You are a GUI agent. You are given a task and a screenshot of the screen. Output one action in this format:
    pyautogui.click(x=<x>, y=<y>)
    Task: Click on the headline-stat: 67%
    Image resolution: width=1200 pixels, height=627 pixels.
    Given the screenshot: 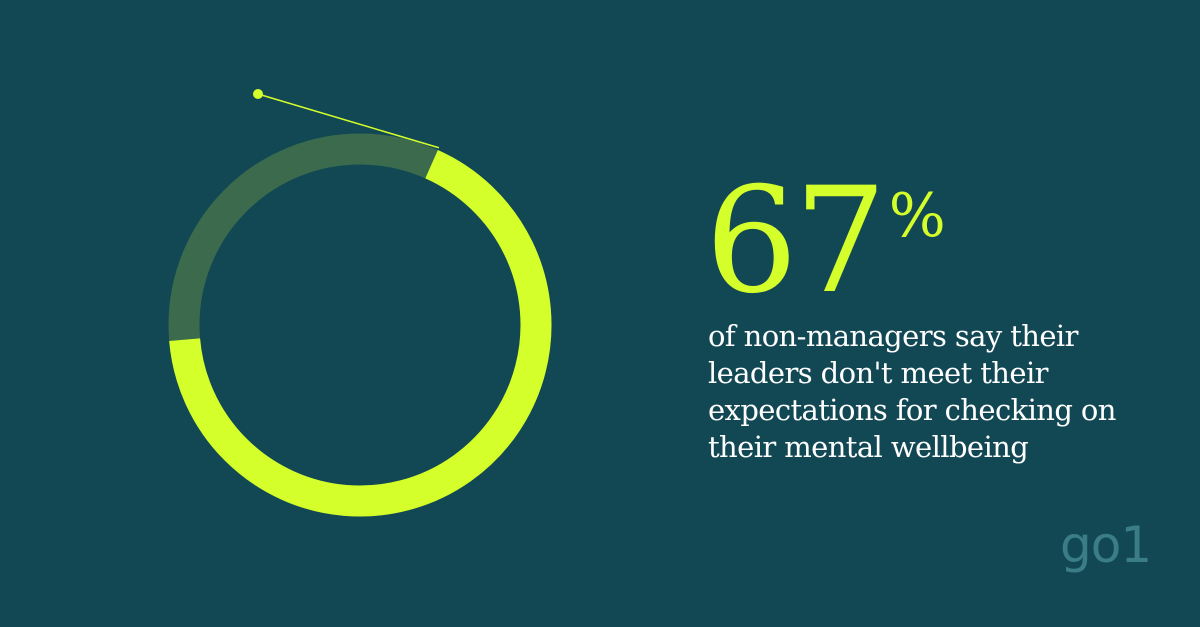 What is the action you would take?
    pyautogui.click(x=825, y=241)
    